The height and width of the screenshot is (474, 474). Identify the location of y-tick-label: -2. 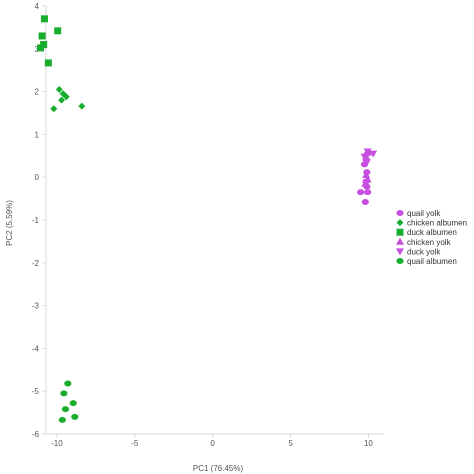
(36, 263).